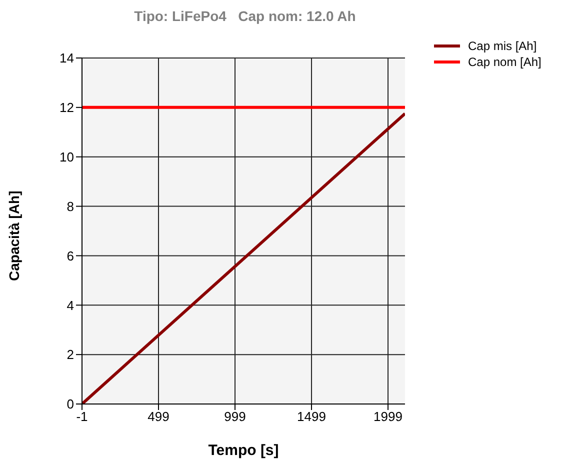 This screenshot has height=467, width=576. I want to click on legend-label: Cap mis [Ah], so click(502, 46).